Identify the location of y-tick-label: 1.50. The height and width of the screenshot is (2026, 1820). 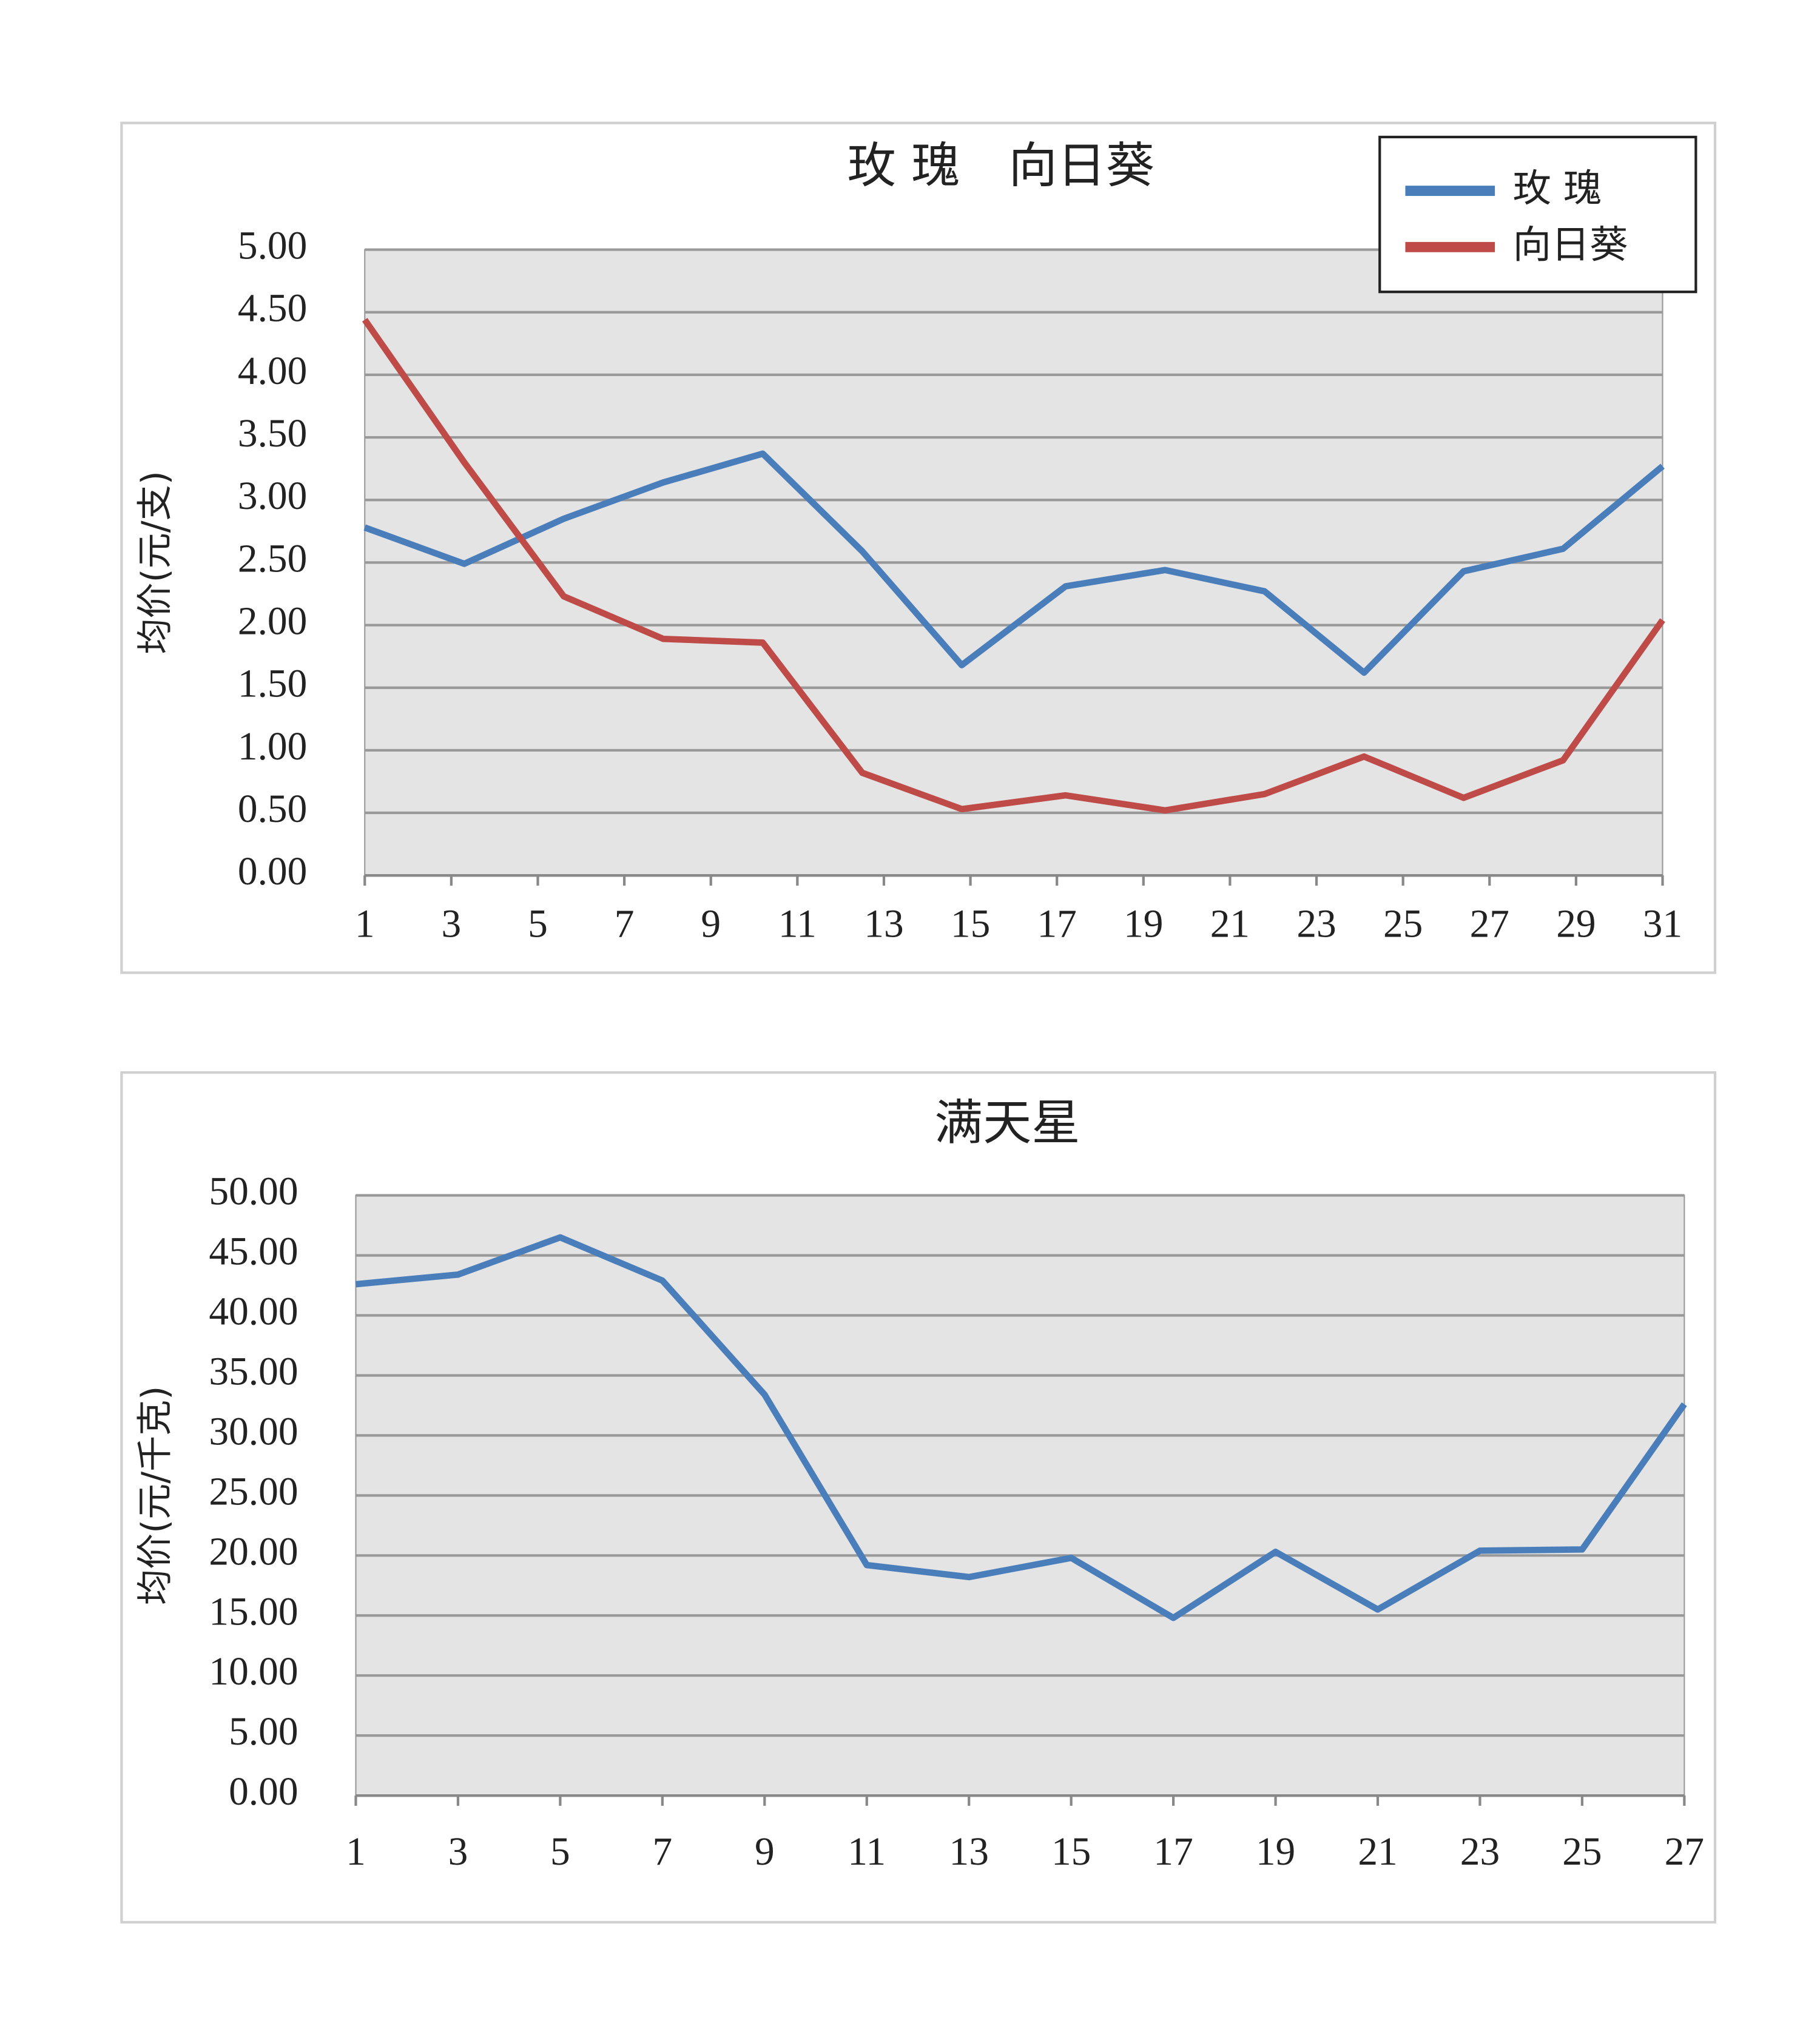
(272, 684).